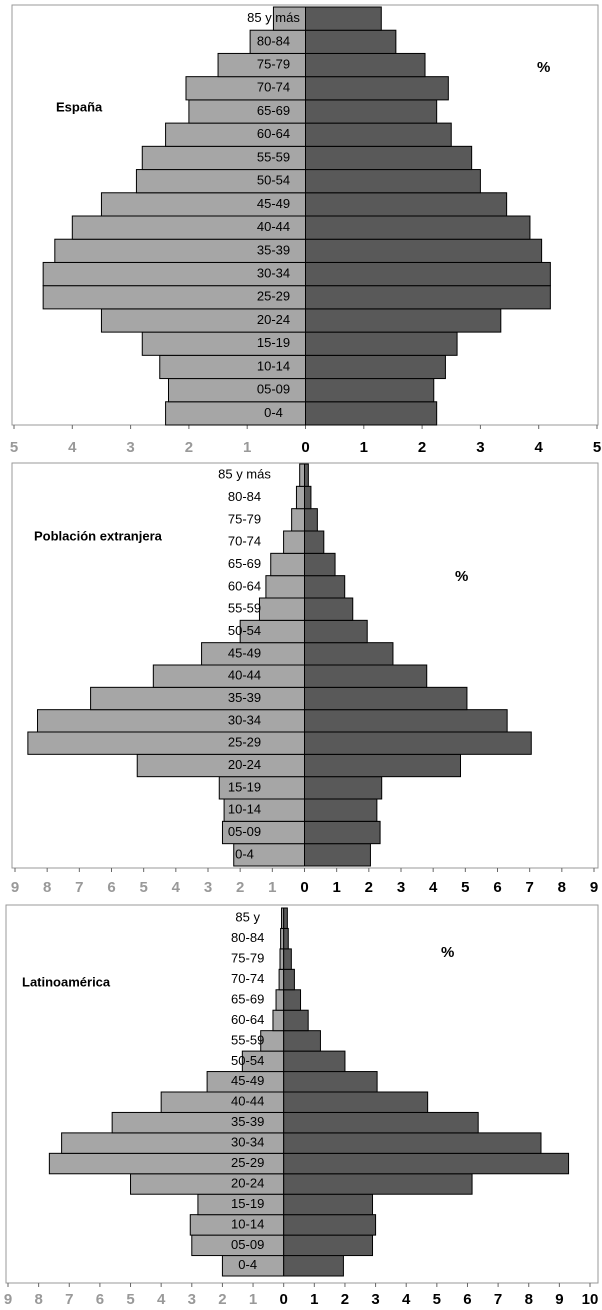  I want to click on category-label: 70-74, so click(273, 87).